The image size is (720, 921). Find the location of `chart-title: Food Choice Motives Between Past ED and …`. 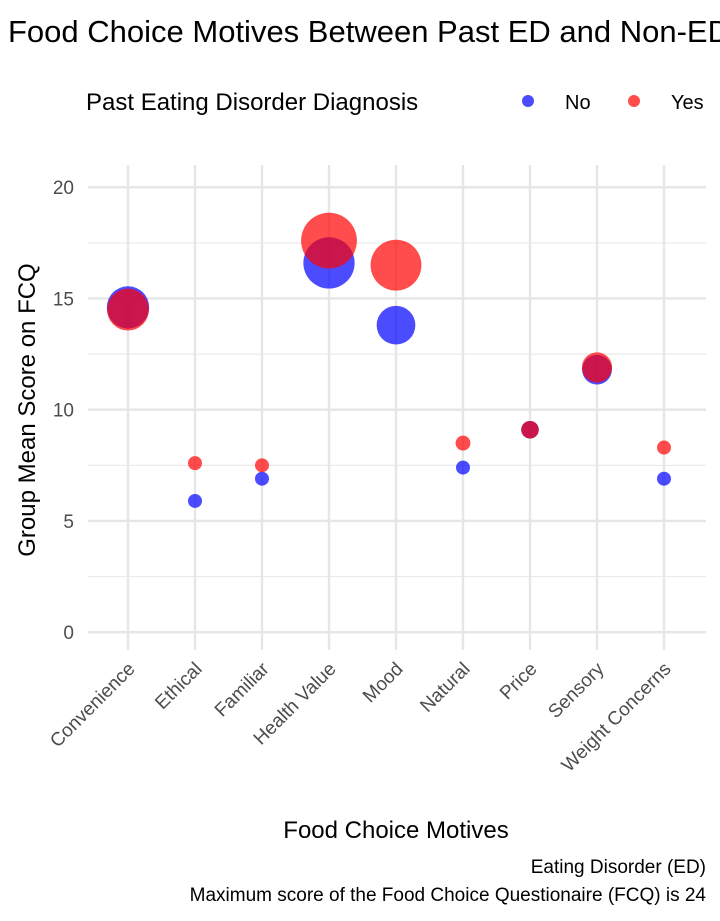

chart-title: Food Choice Motives Between Past ED and … is located at coordinates (364, 31).